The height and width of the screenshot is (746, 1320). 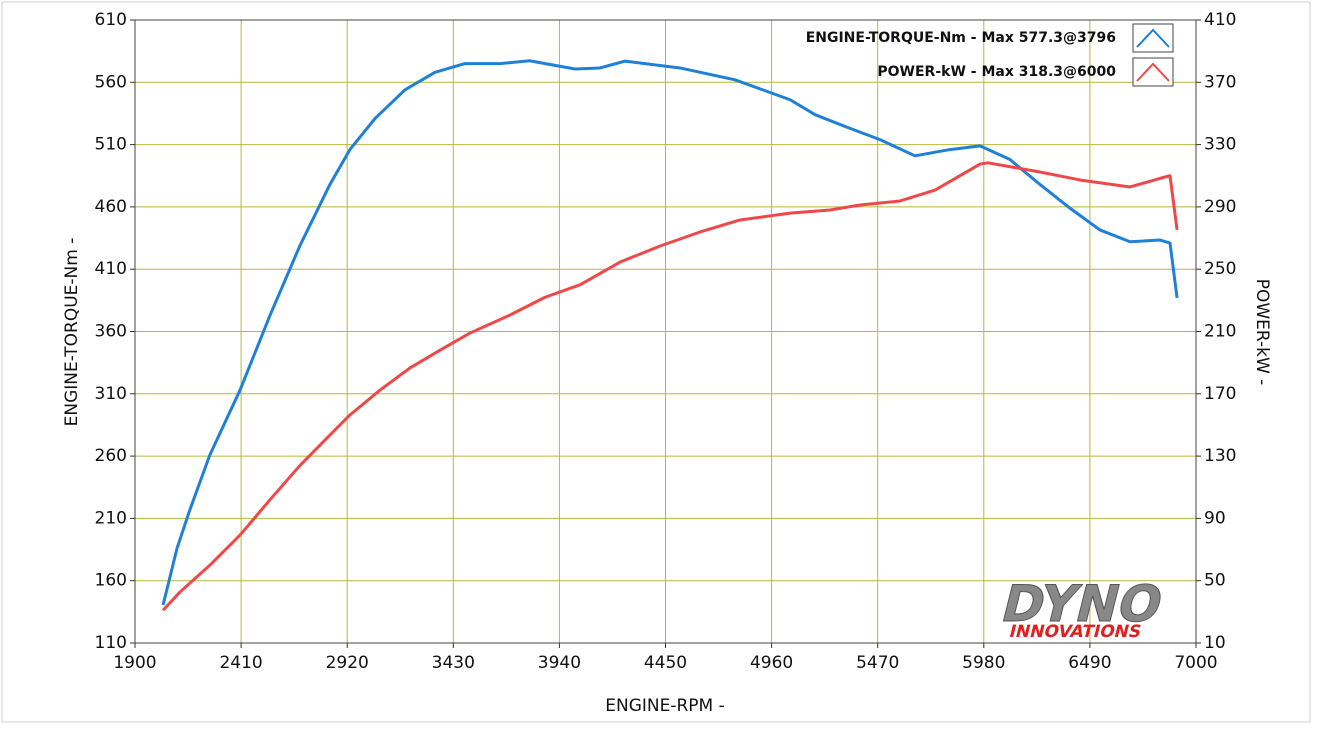 What do you see at coordinates (665, 706) in the screenshot?
I see `x-axis-title: ENGINE-RPM -` at bounding box center [665, 706].